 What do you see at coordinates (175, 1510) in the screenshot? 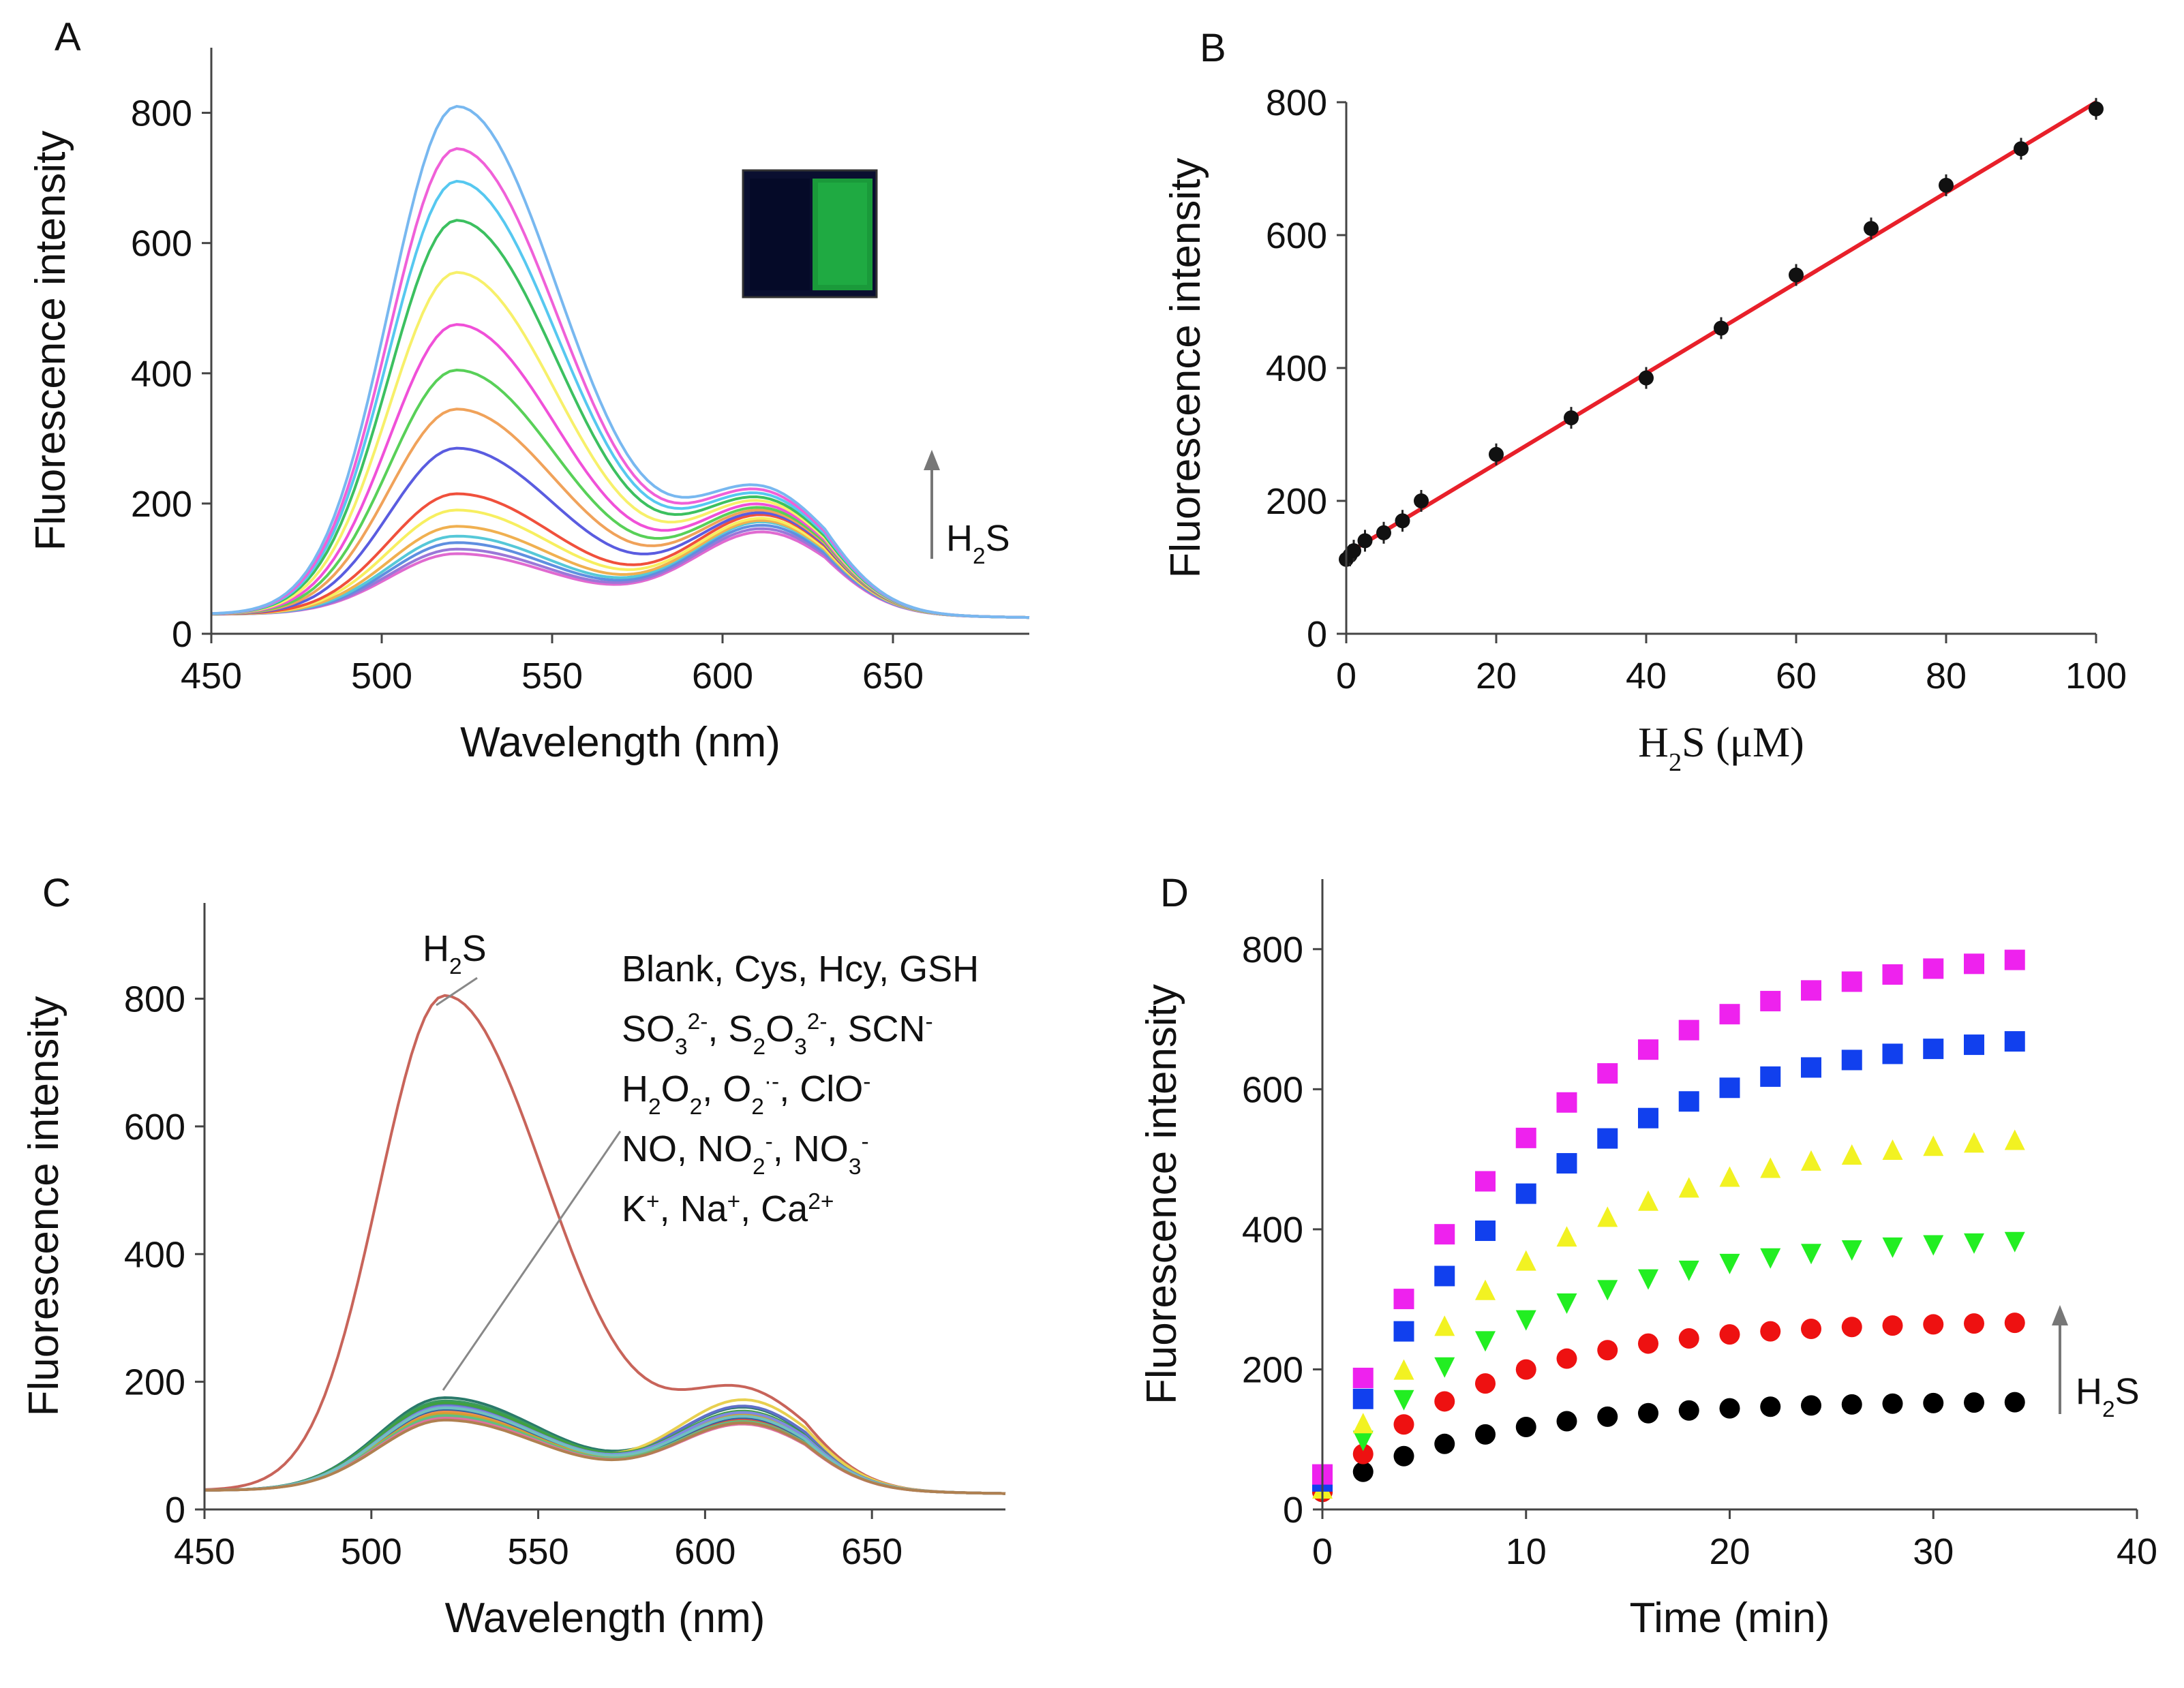
I see `panel-c-y-tick-label: 0` at bounding box center [175, 1510].